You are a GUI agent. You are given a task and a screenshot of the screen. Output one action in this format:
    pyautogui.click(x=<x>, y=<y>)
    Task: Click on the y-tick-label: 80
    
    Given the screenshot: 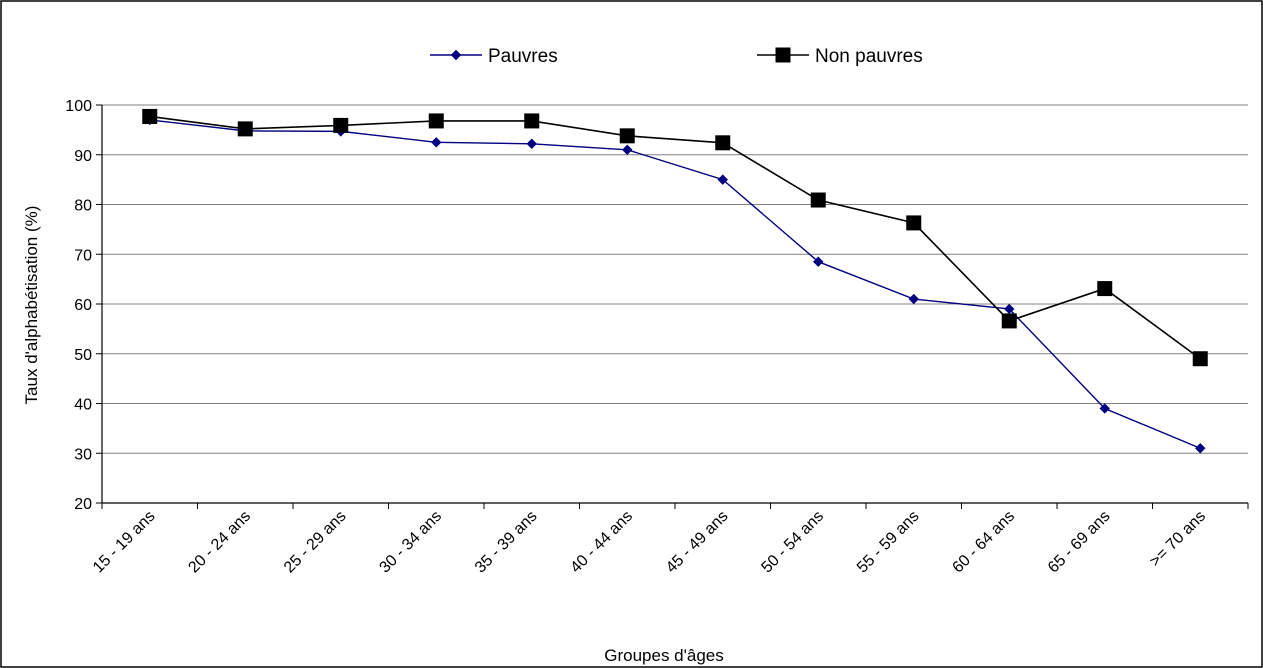 What is the action you would take?
    pyautogui.click(x=83, y=206)
    